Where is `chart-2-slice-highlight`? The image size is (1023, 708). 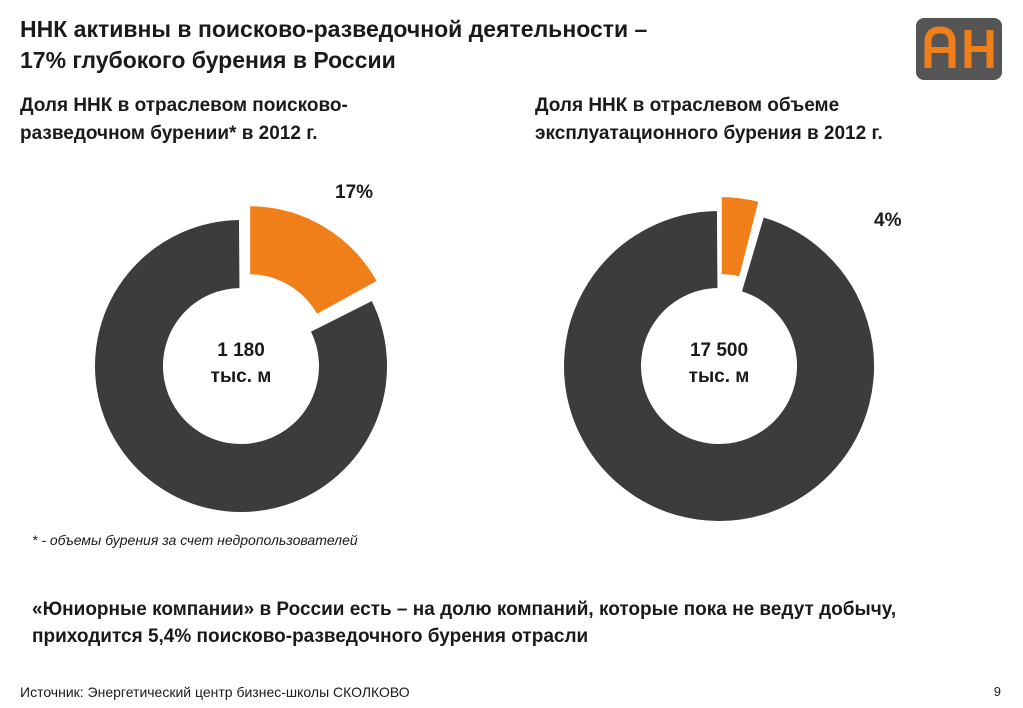 chart-2-slice-highlight is located at coordinates (740, 237).